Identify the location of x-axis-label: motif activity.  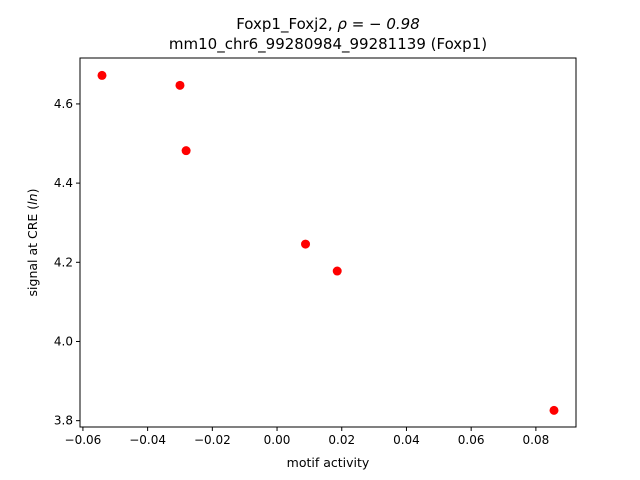
(328, 462).